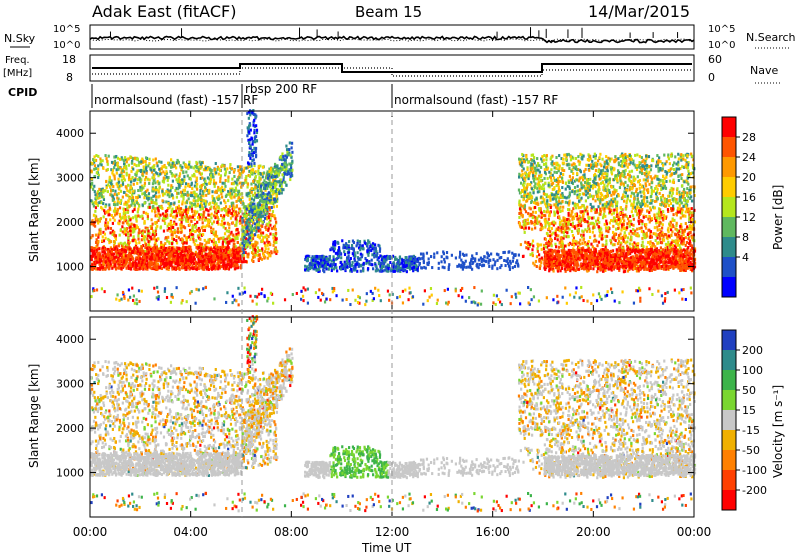  I want to click on nsearch-label: N.Search, so click(771, 37).